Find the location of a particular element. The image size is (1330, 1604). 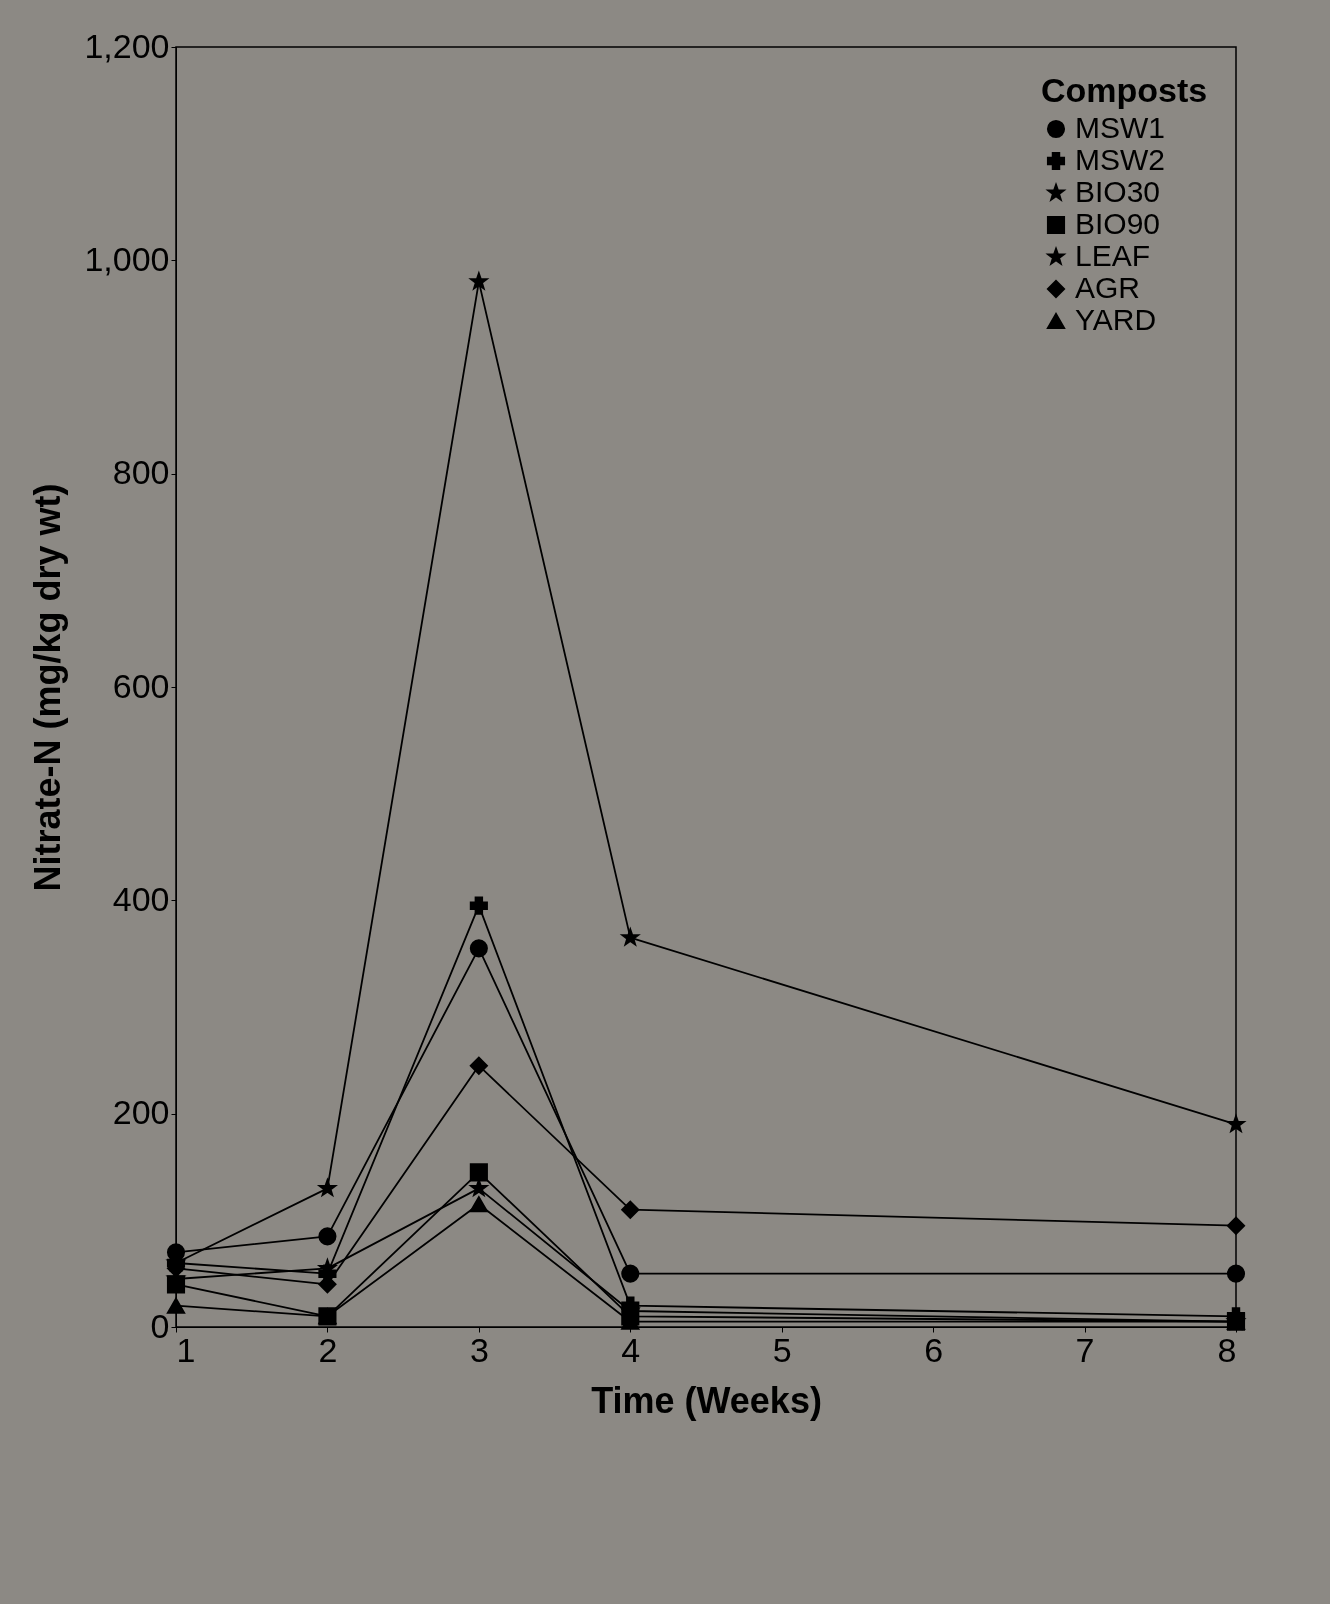

y-tick-label: 1,200 is located at coordinates (127, 45).